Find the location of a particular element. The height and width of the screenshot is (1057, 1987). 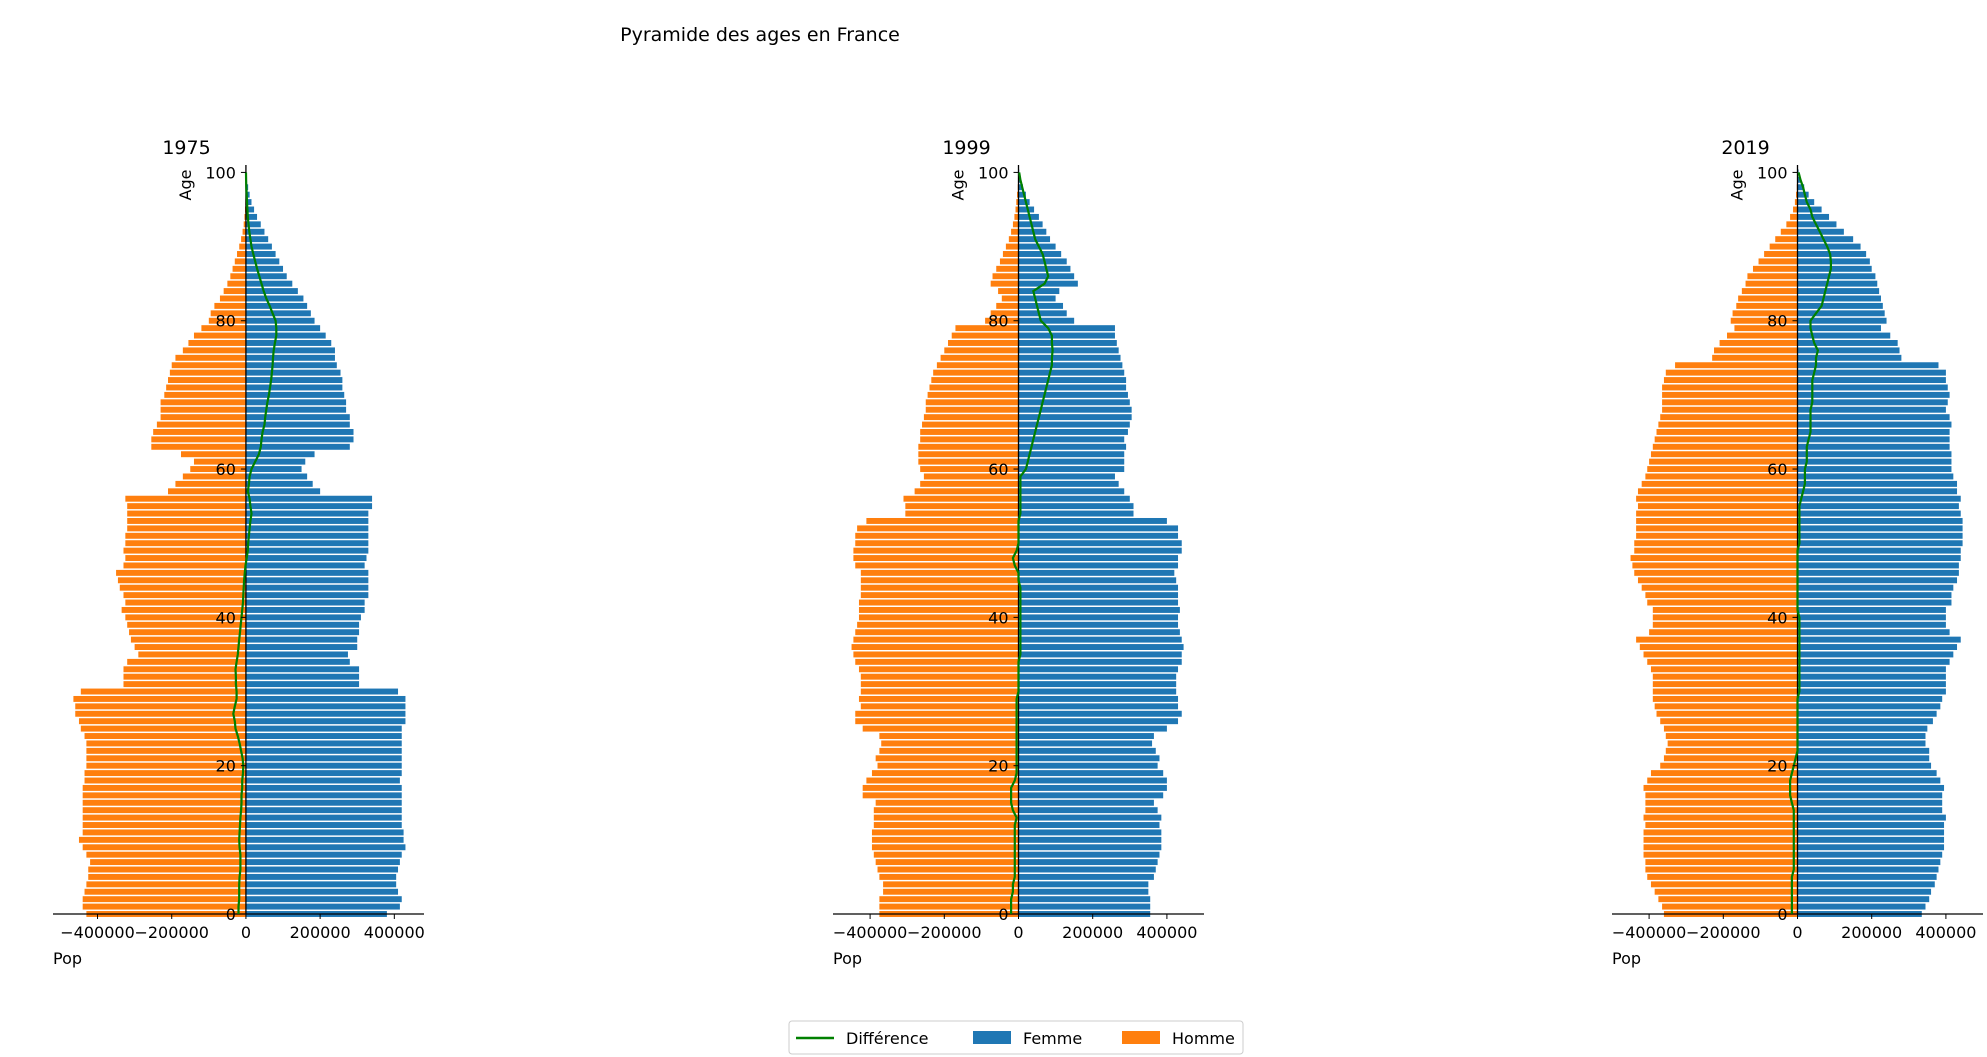

x-axis-label: Pop is located at coordinates (67, 958).